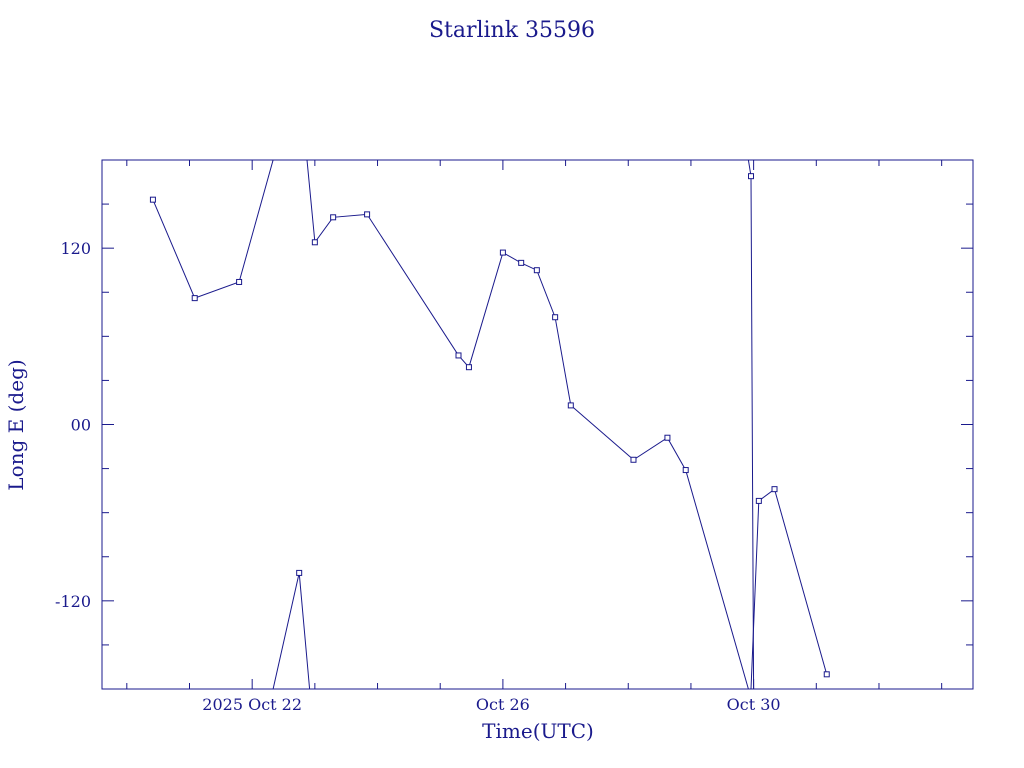 This screenshot has width=1024, height=768. I want to click on chart-title: Starlink 35596, so click(512, 30).